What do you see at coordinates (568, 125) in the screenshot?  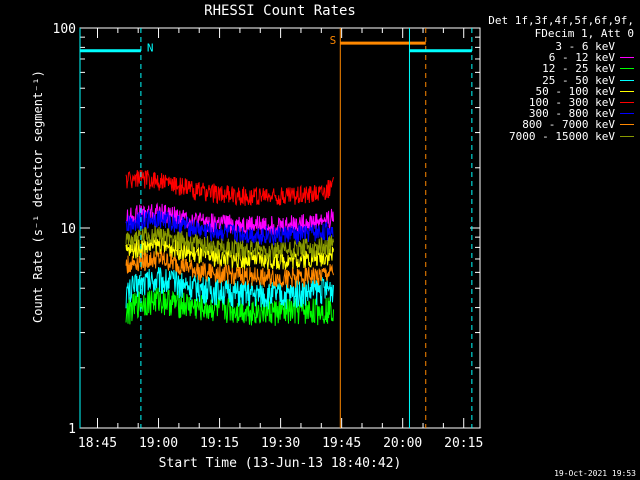 I see `legend-item-label: 800 - 7000 keV` at bounding box center [568, 125].